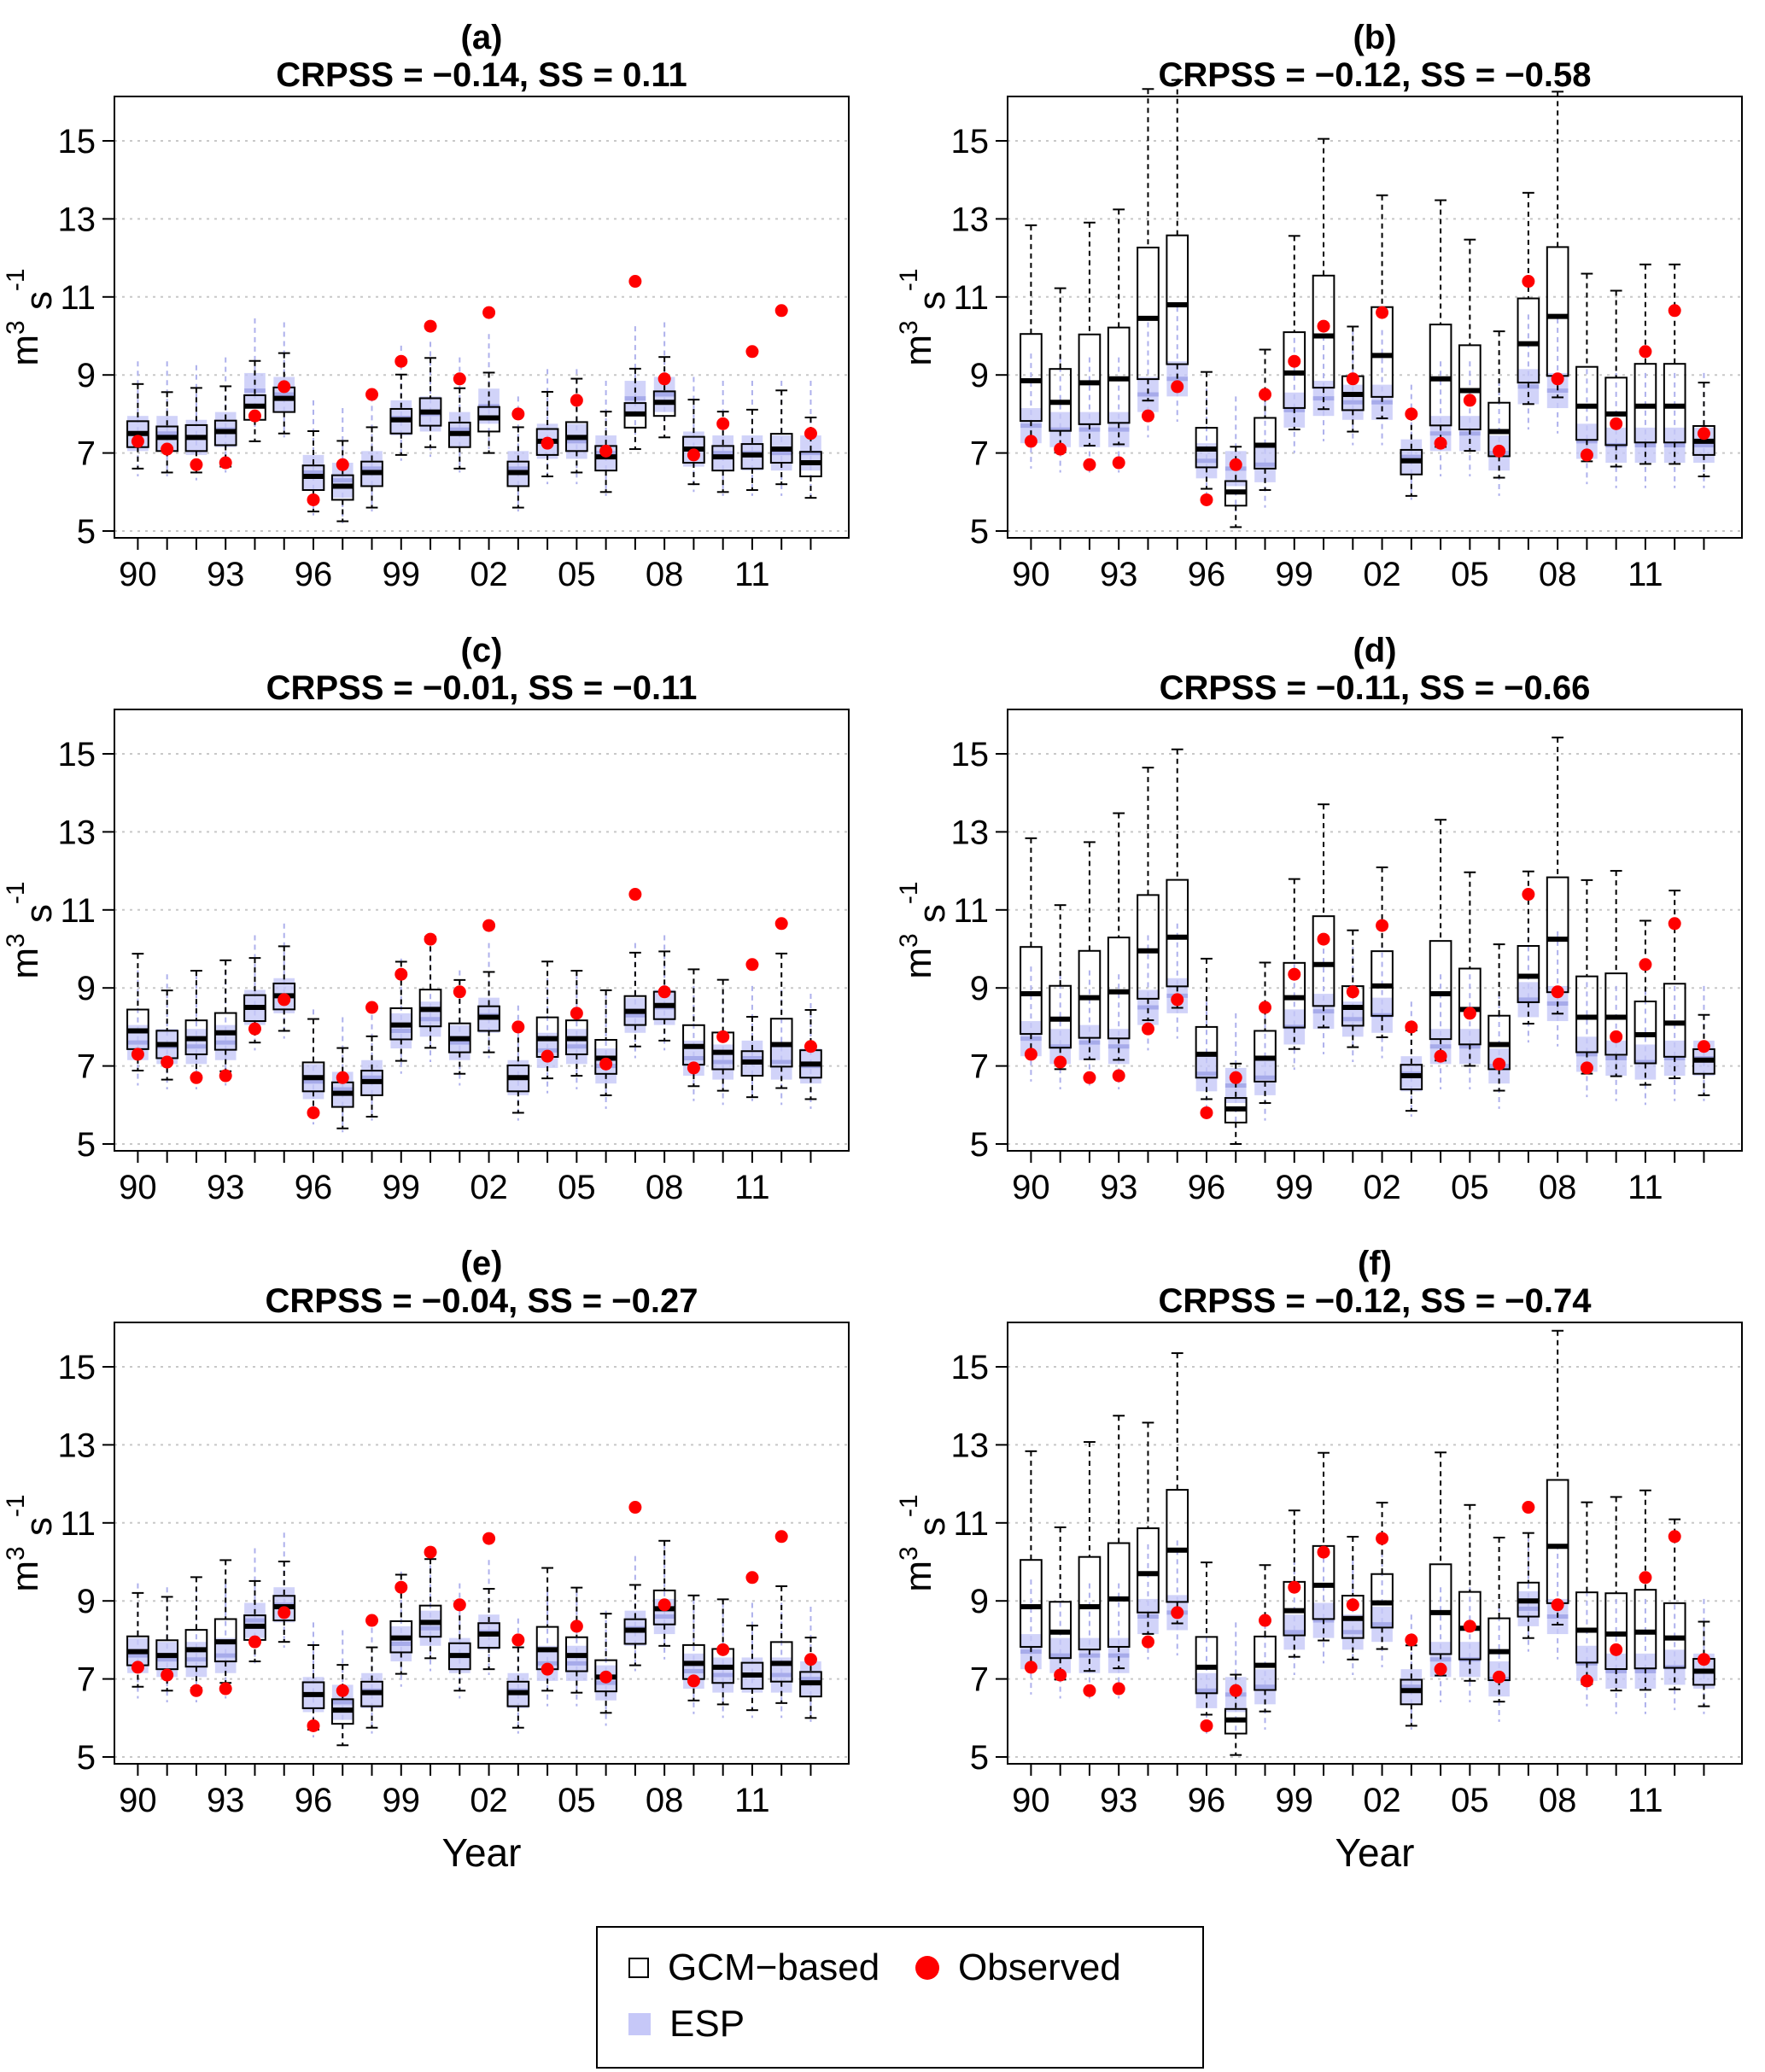 This screenshot has height=2072, width=1765. I want to click on ytick-label: 15, so click(971, 754).